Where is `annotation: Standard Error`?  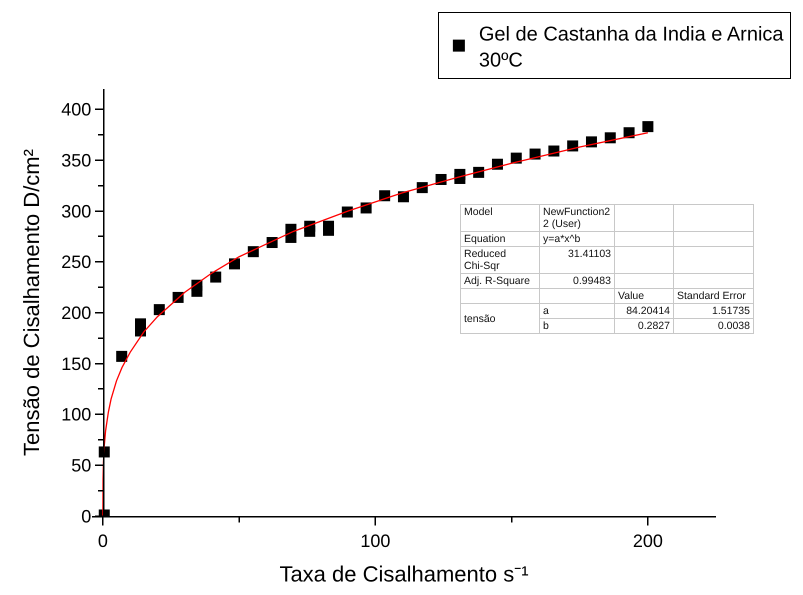 annotation: Standard Error is located at coordinates (711, 296).